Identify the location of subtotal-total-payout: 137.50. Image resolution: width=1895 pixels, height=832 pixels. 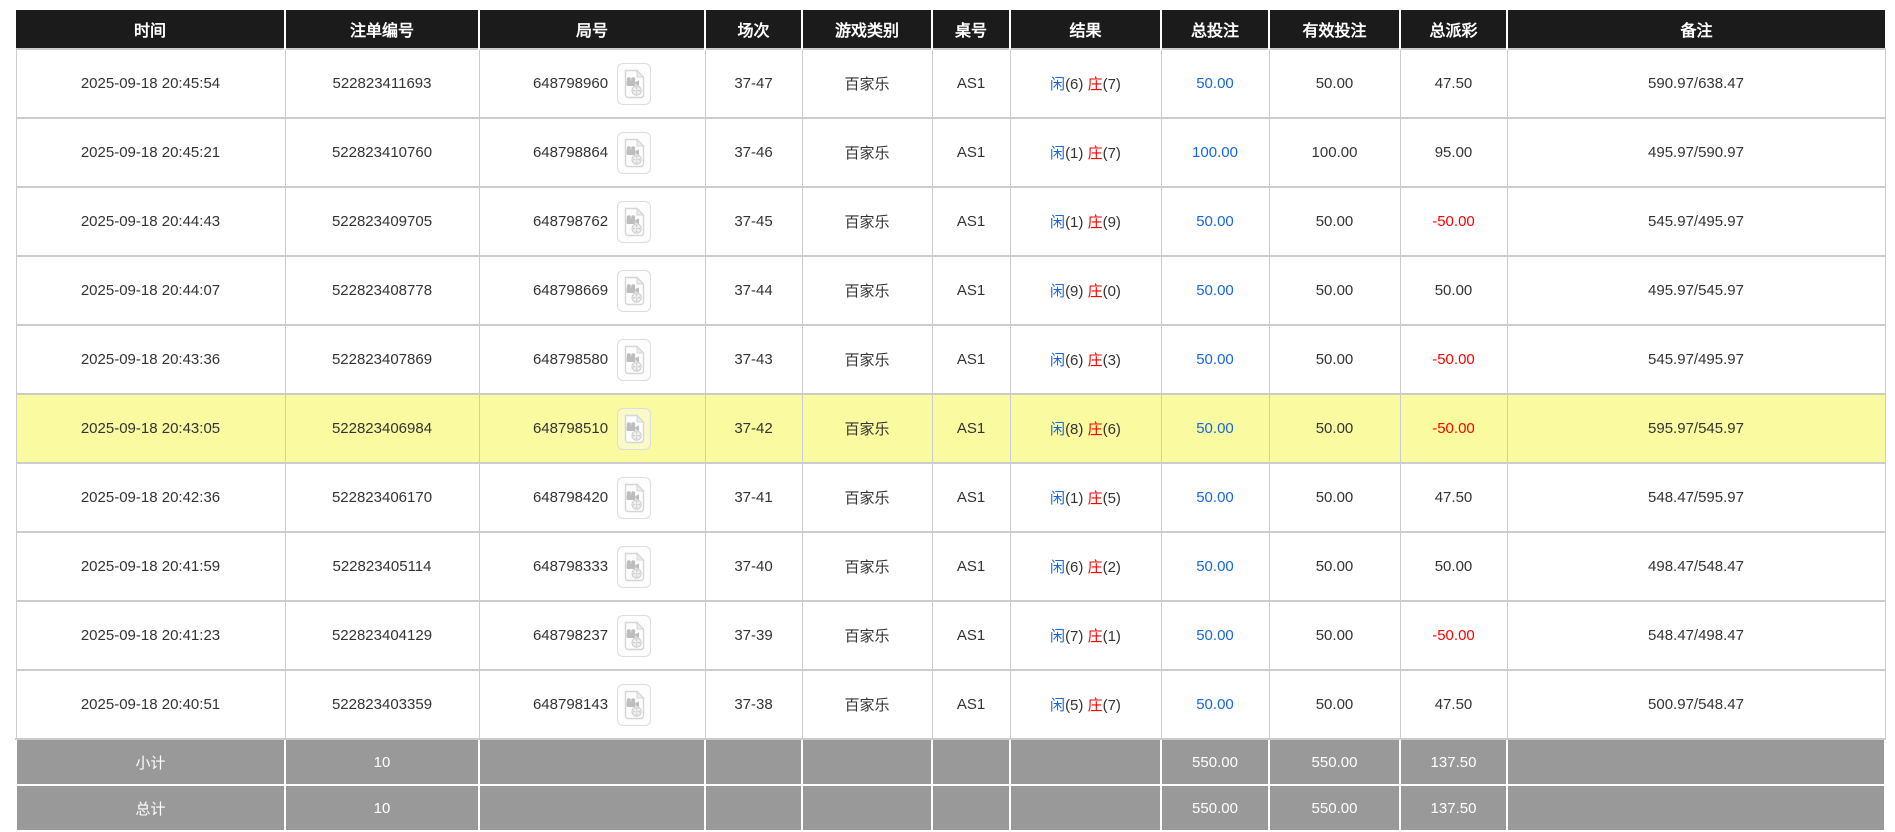
(1453, 762).